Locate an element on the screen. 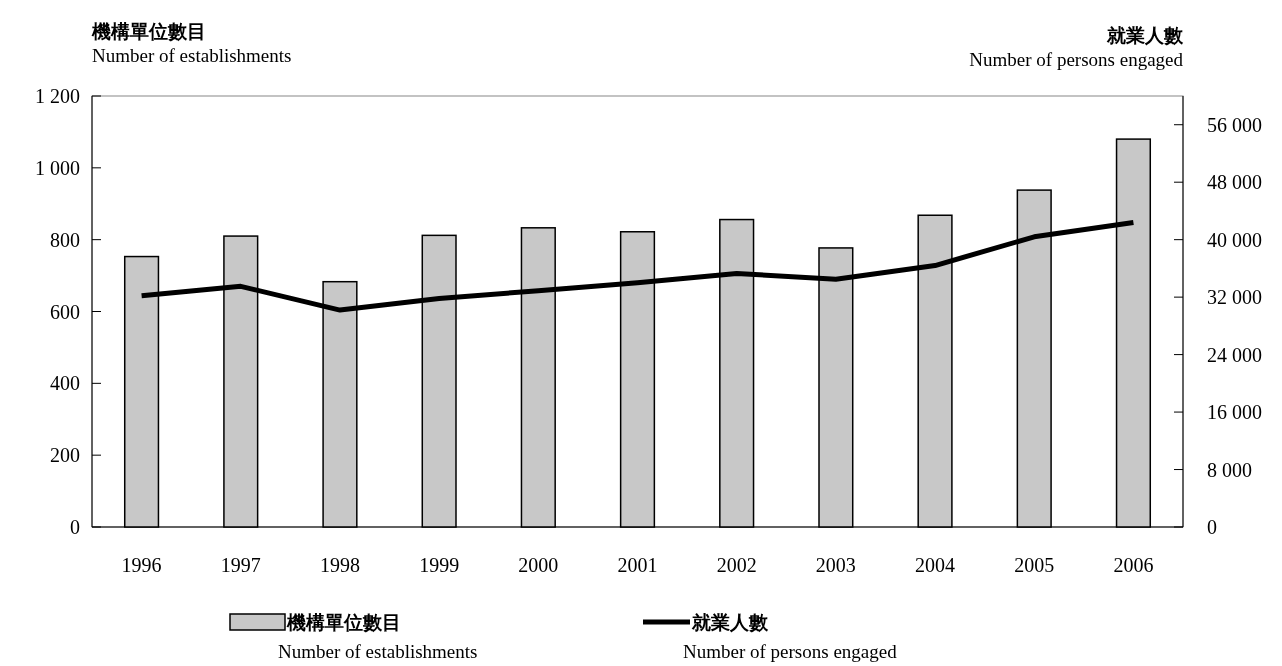 The height and width of the screenshot is (666, 1282). y-tick-label: 400 is located at coordinates (65, 383).